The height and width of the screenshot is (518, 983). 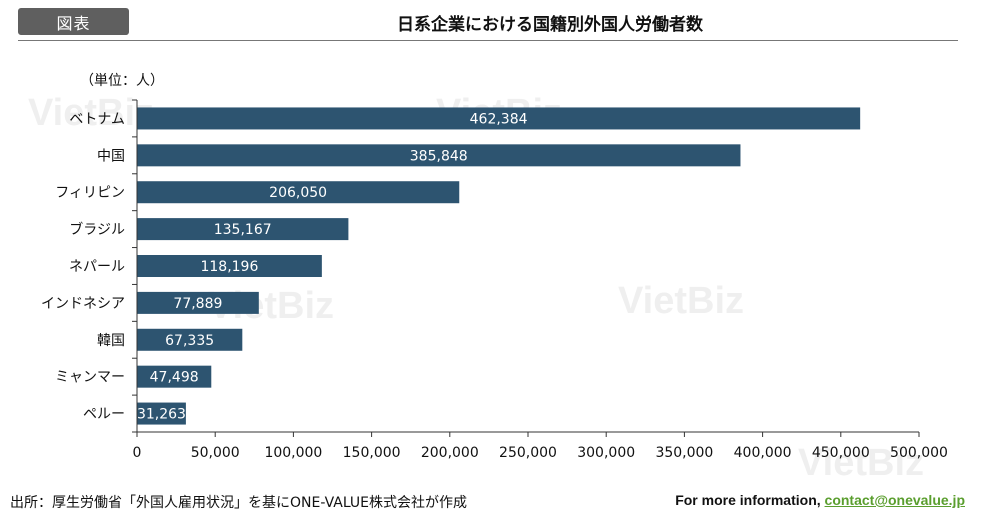 What do you see at coordinates (684, 453) in the screenshot?
I see `x-tick-label: 350,000` at bounding box center [684, 453].